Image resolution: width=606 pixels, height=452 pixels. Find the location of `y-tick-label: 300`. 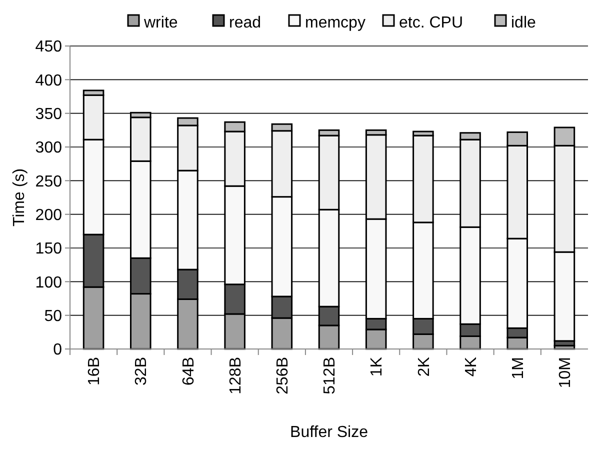

y-tick-label: 300 is located at coordinates (48, 148).